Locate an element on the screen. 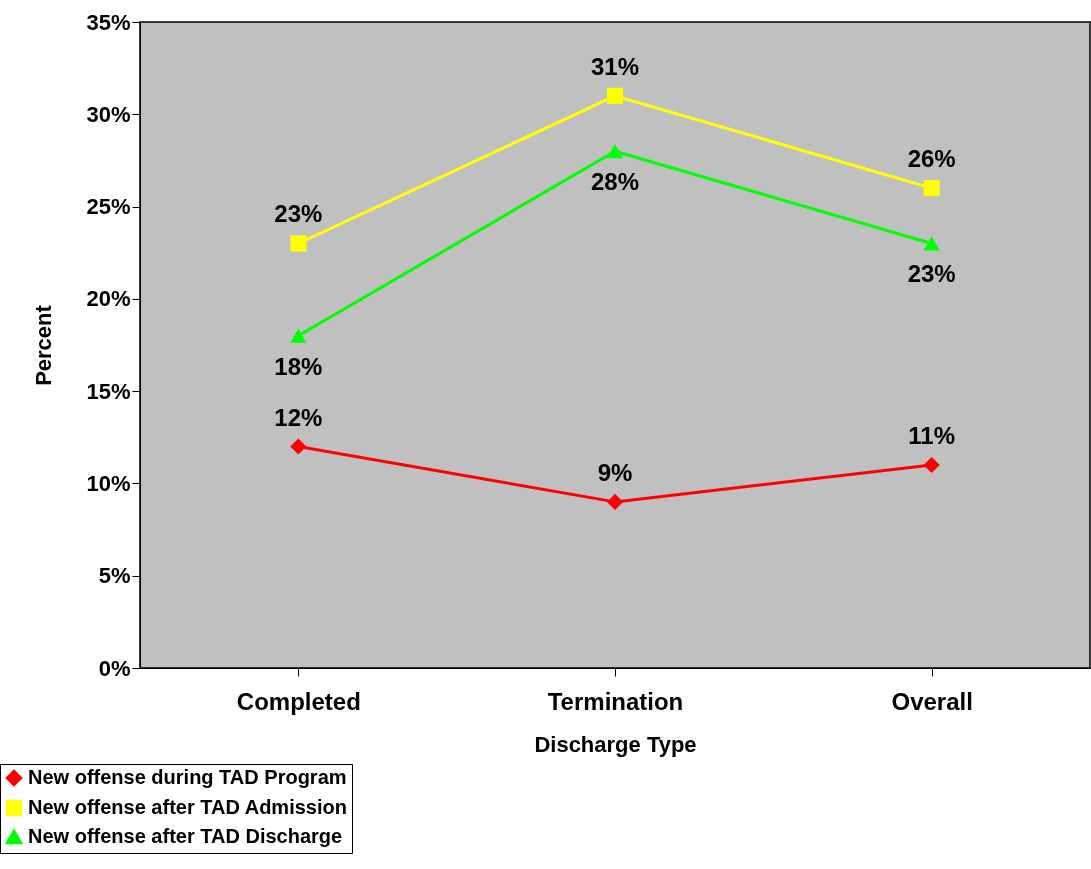 This screenshot has height=869, width=1091. data-label: 11% is located at coordinates (932, 435).